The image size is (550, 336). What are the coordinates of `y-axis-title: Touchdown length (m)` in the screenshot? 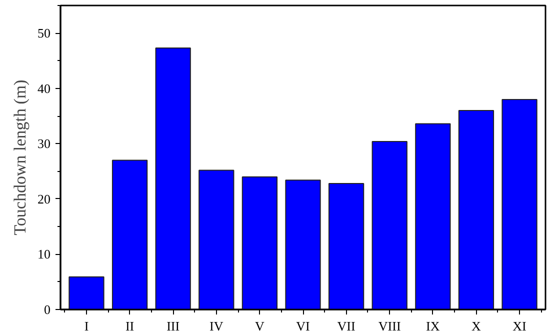 It's located at (20, 158).